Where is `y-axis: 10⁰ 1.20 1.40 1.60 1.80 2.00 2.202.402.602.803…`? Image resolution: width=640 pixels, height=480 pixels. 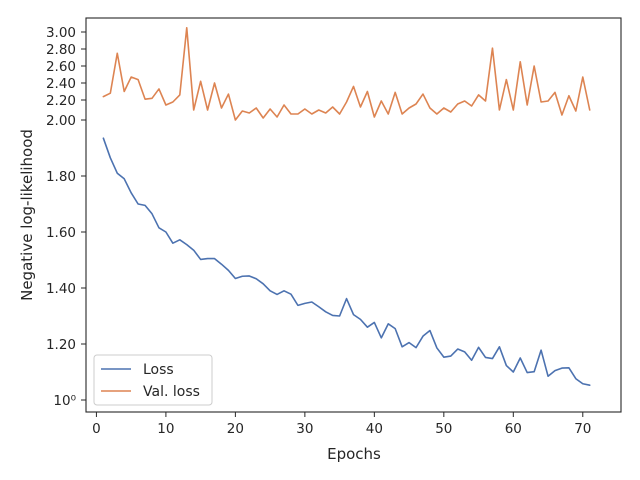 y-axis: 10⁰ 1.20 1.40 1.60 1.80 2.00 2.202.402.602.803… is located at coordinates (66, 217).